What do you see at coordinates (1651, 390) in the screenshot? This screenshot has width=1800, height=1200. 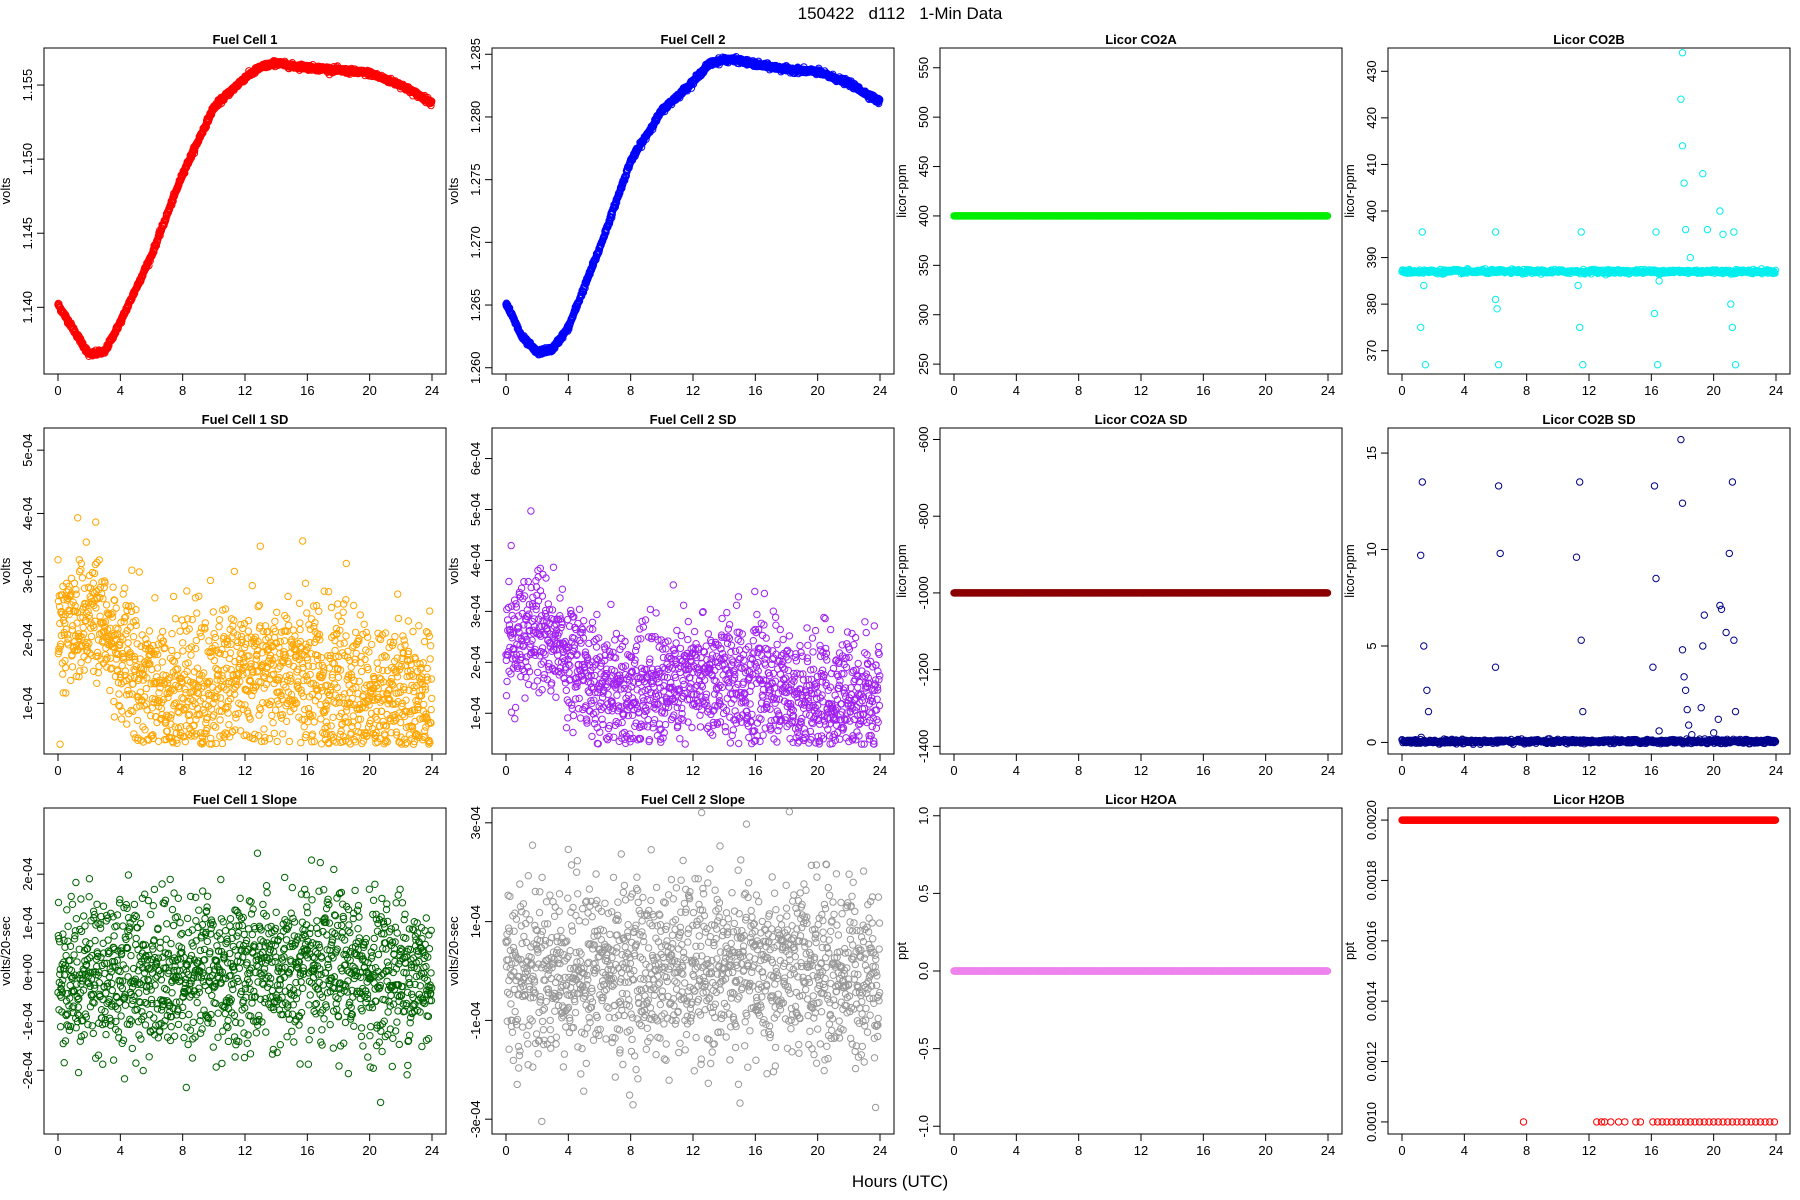 I see `x-tick-label: 16` at bounding box center [1651, 390].